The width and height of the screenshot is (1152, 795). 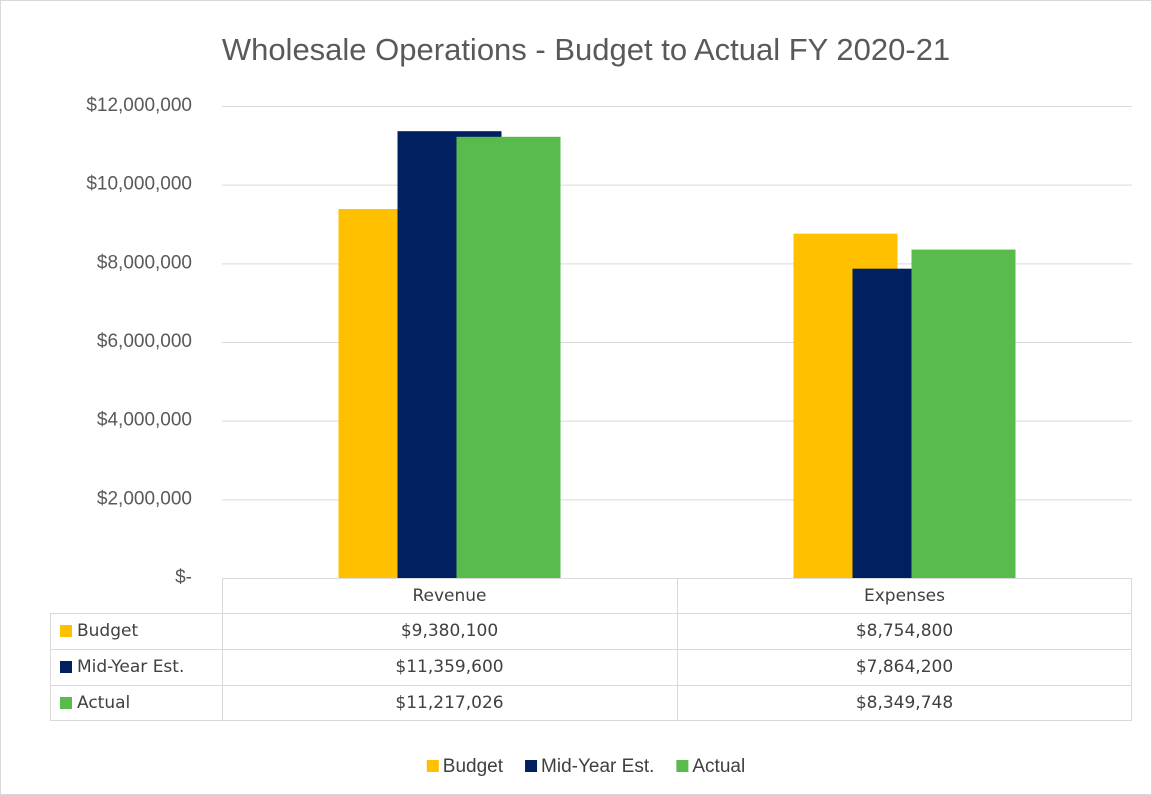 I want to click on x-tick-label: Revenue, so click(x=449, y=596).